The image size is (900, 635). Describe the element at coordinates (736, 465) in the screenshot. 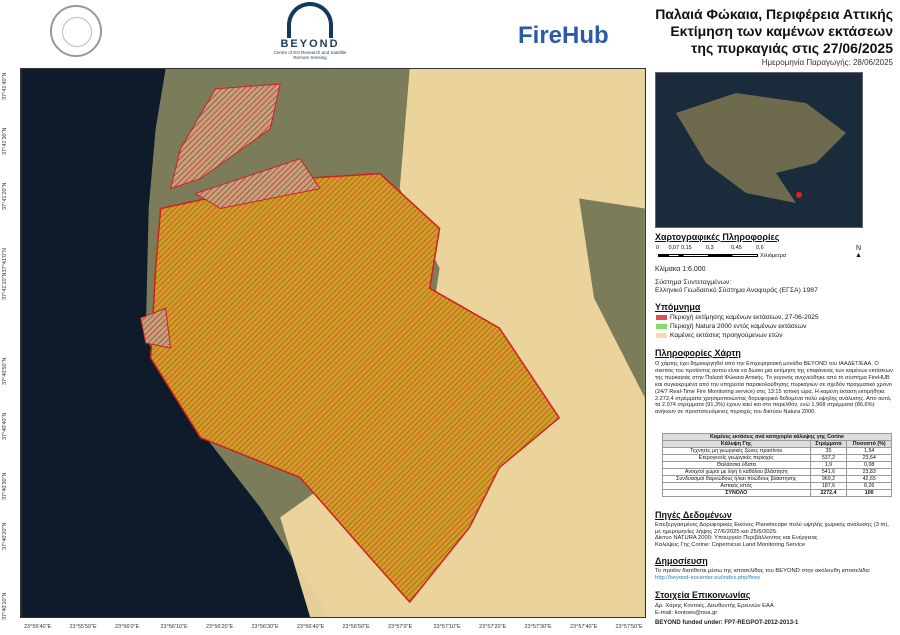

I see `table-cell: Θαλάσσια ύδατα` at that location.